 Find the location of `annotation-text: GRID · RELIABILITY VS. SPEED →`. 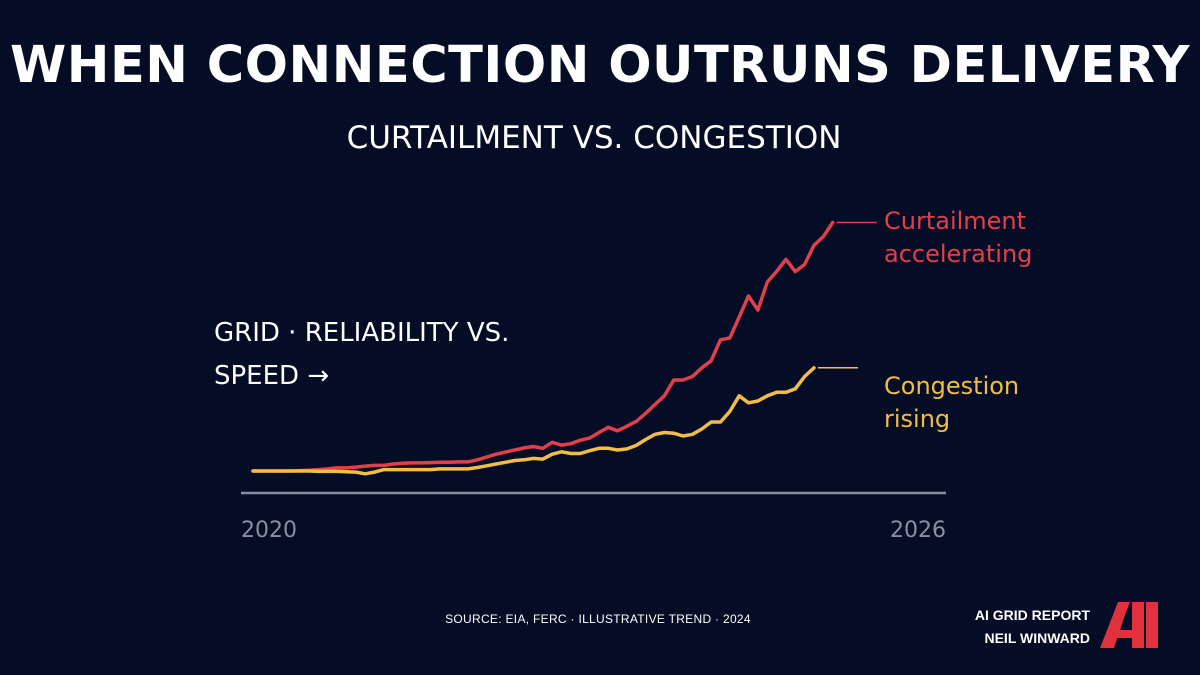

annotation-text: GRID · RELIABILITY VS. SPEED → is located at coordinates (362, 354).